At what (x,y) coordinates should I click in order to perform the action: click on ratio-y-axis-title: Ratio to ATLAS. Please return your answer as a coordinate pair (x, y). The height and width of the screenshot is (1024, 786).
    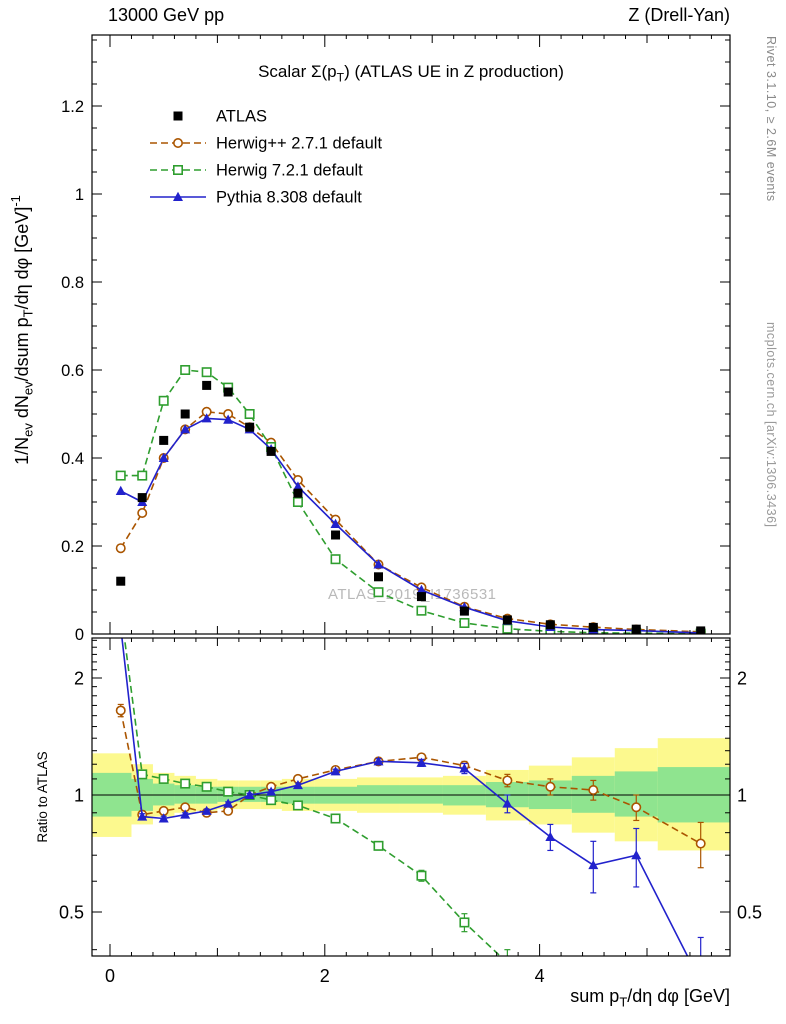
    Looking at the image, I should click on (42, 796).